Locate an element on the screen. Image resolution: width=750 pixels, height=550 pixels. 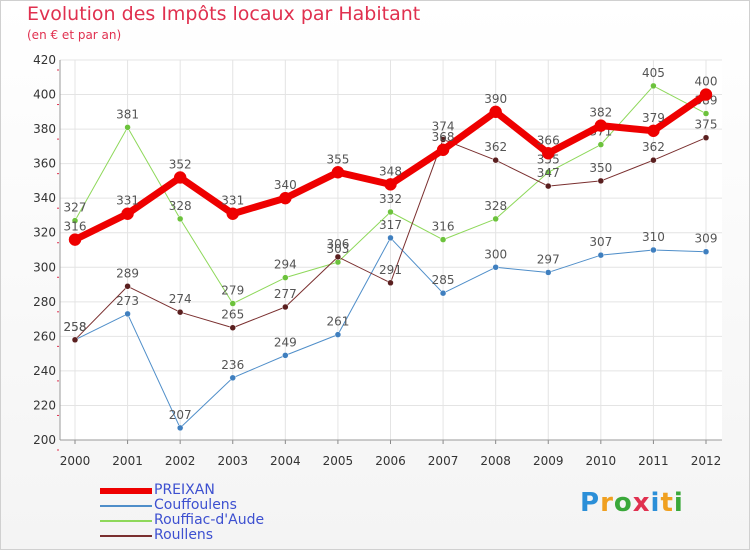
y-tick-label: 300 is located at coordinates (44, 267).